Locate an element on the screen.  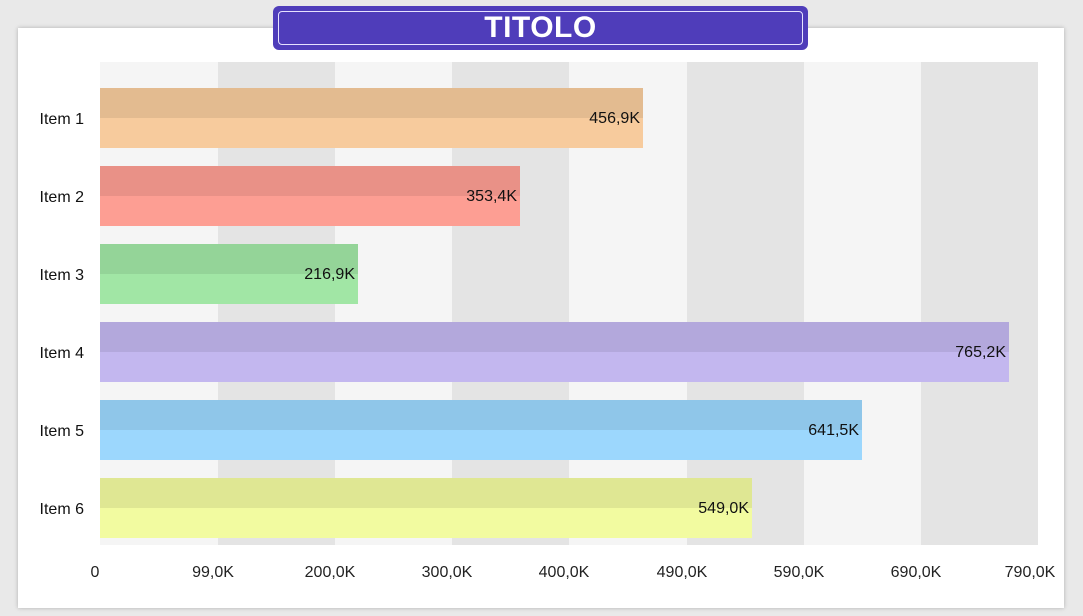
x-tick-label: 590,0K is located at coordinates (799, 572).